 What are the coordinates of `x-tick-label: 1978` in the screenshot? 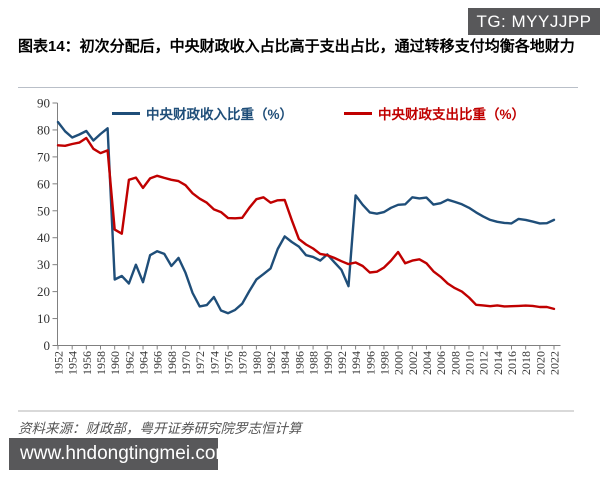 It's located at (243, 363).